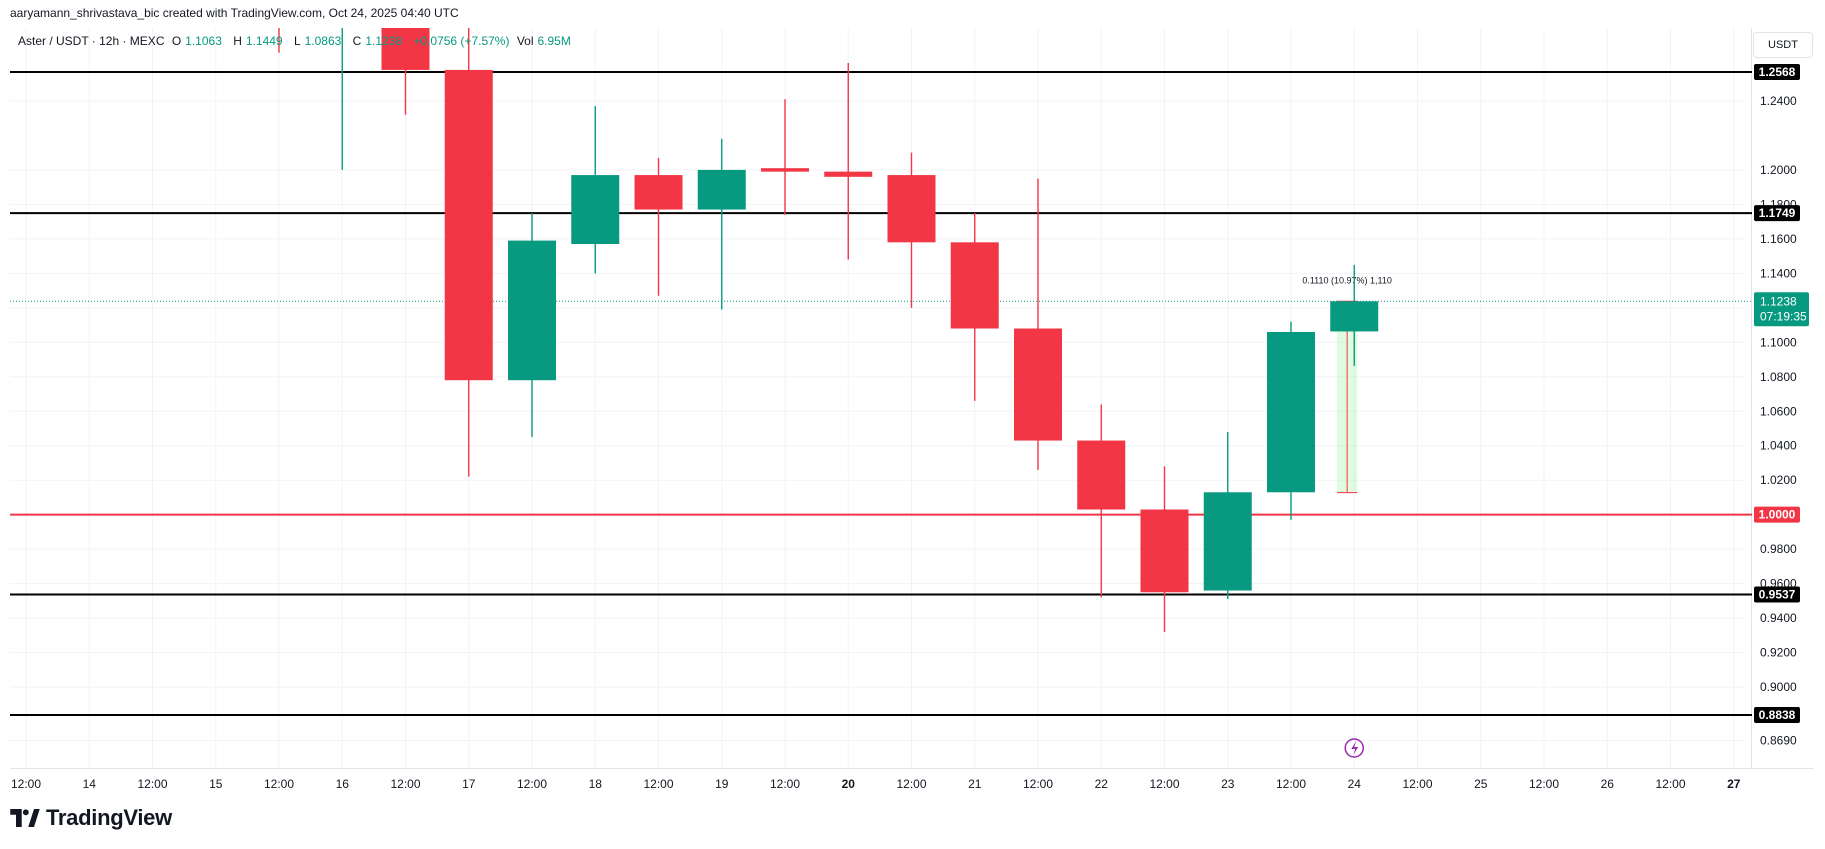  What do you see at coordinates (1778, 687) in the screenshot?
I see `price-tick-label: 0.9000` at bounding box center [1778, 687].